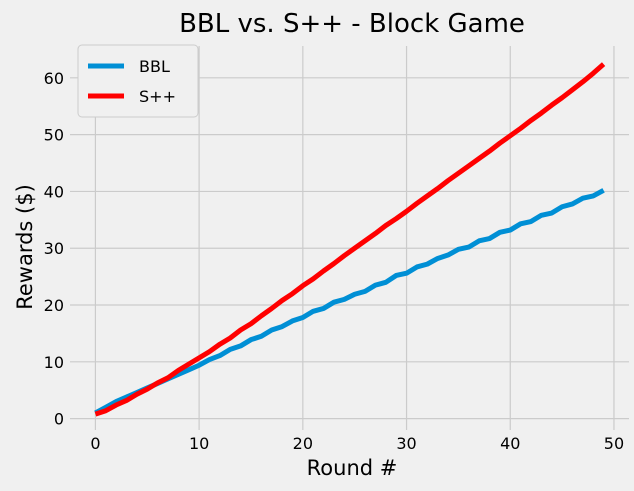 The width and height of the screenshot is (634, 491). What do you see at coordinates (59, 419) in the screenshot?
I see `y-tick-label: 0` at bounding box center [59, 419].